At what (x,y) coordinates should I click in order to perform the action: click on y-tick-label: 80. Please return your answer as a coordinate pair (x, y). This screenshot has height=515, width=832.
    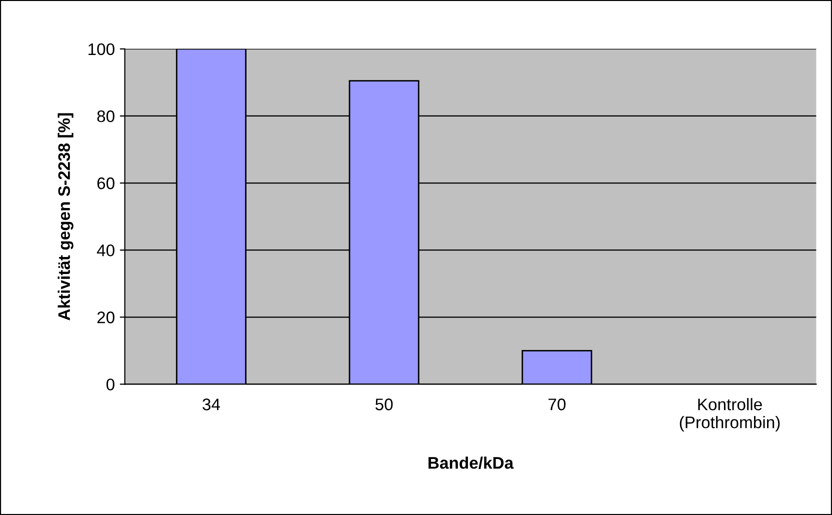
    Looking at the image, I should click on (105, 116).